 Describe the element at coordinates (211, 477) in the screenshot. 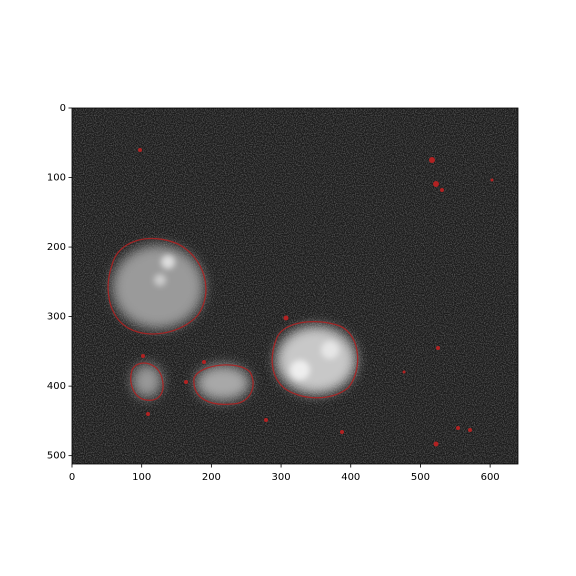

I see `x-tick-label: 200` at that location.